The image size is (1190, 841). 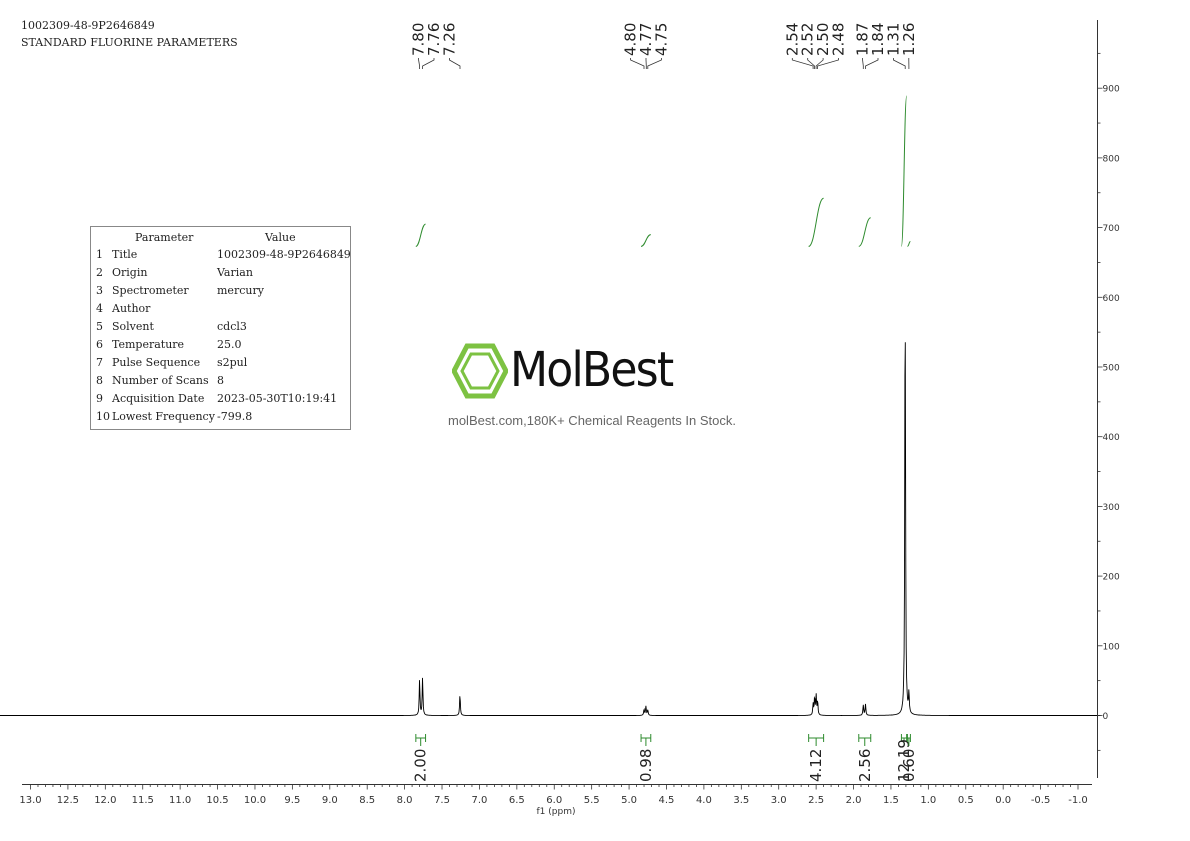 I want to click on y-tick-label: 200, so click(x=1111, y=578).